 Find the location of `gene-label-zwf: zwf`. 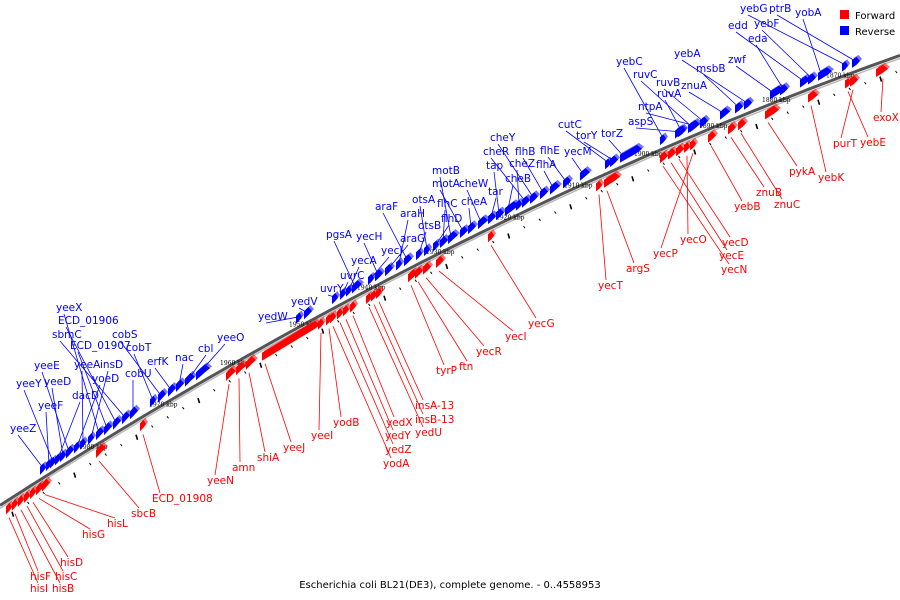

gene-label-zwf: zwf is located at coordinates (737, 60).